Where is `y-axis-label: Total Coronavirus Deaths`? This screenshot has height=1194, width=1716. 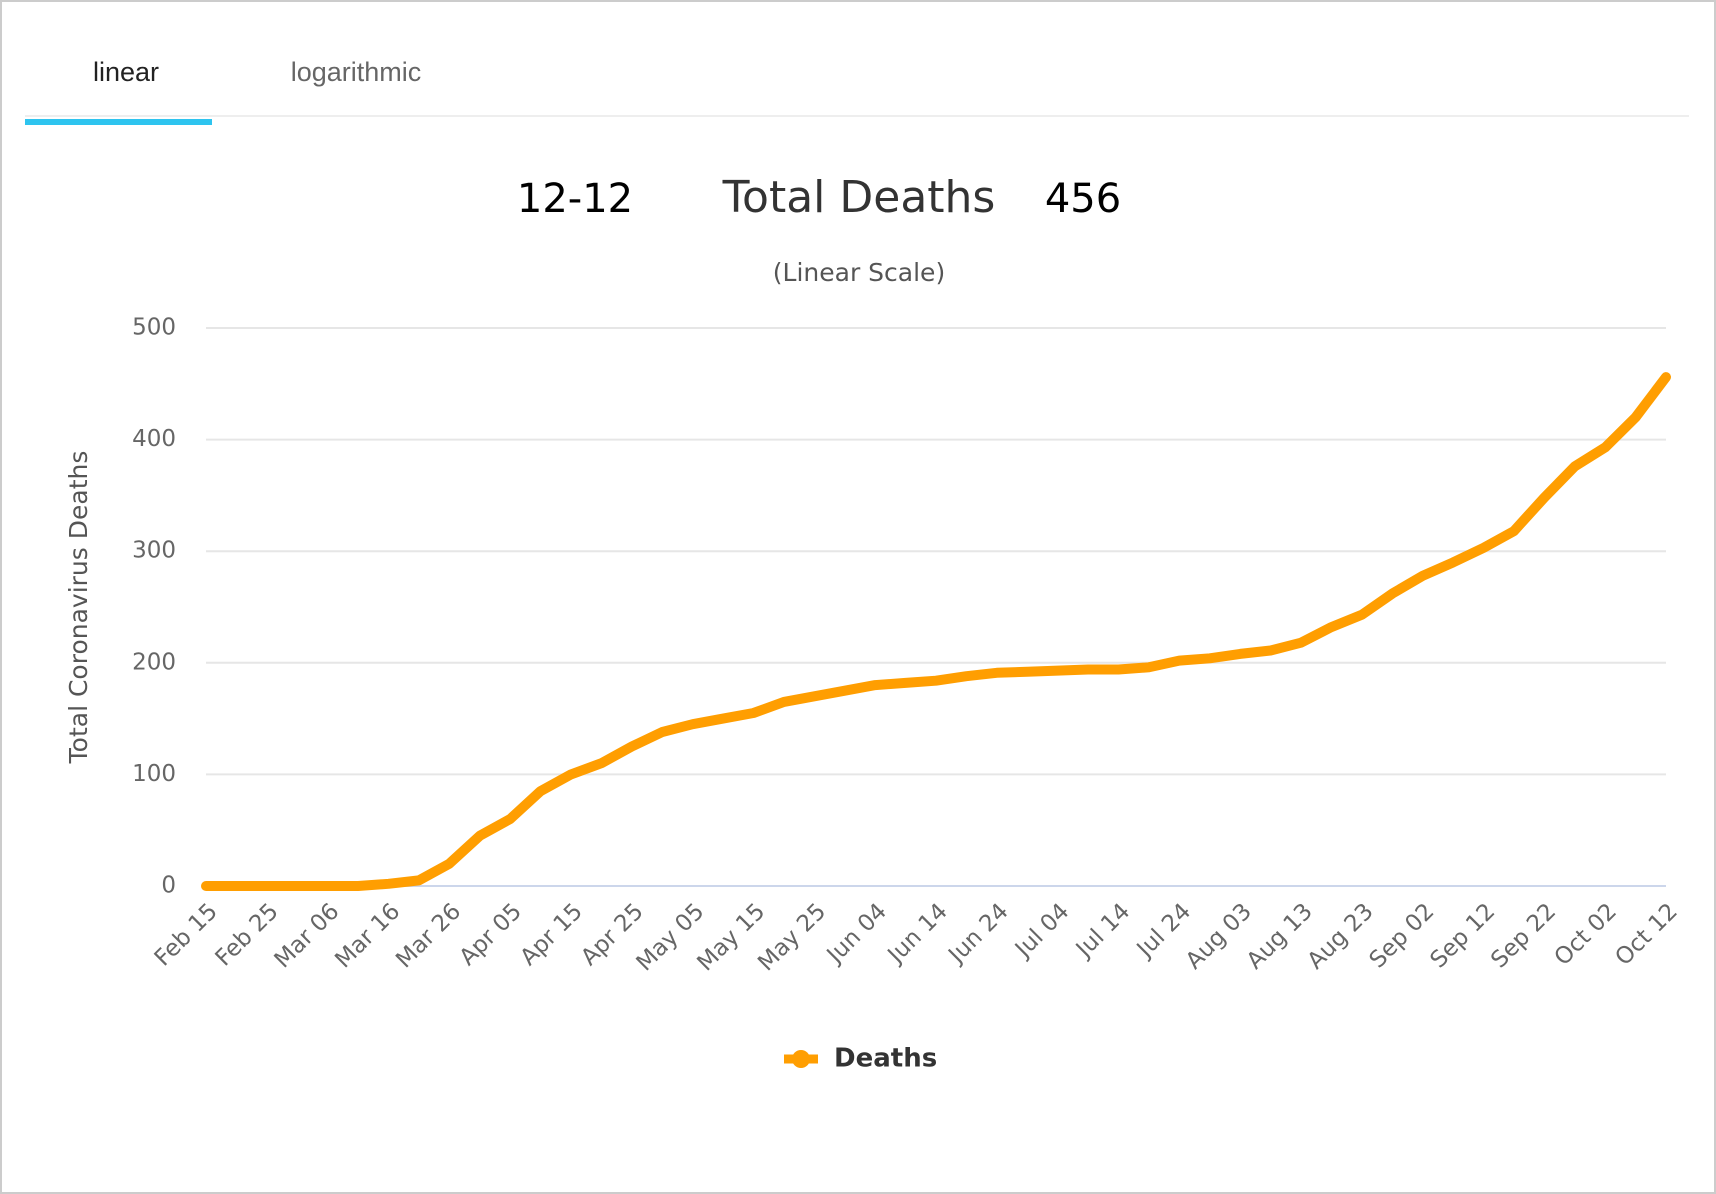 y-axis-label: Total Coronavirus Deaths is located at coordinates (78, 608).